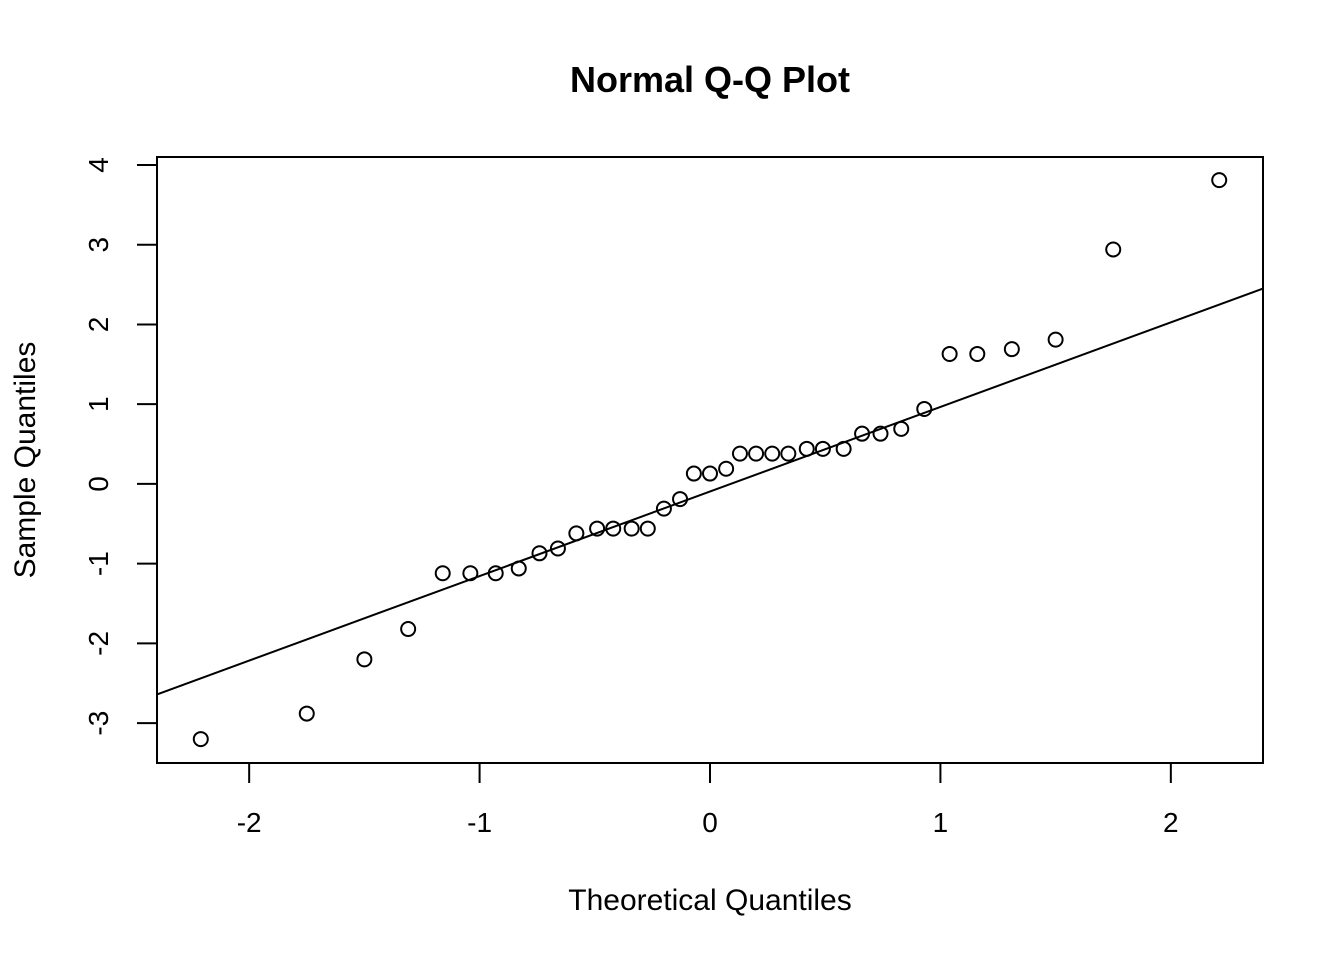 This screenshot has width=1344, height=960. I want to click on y-tick-label: -2, so click(98, 643).